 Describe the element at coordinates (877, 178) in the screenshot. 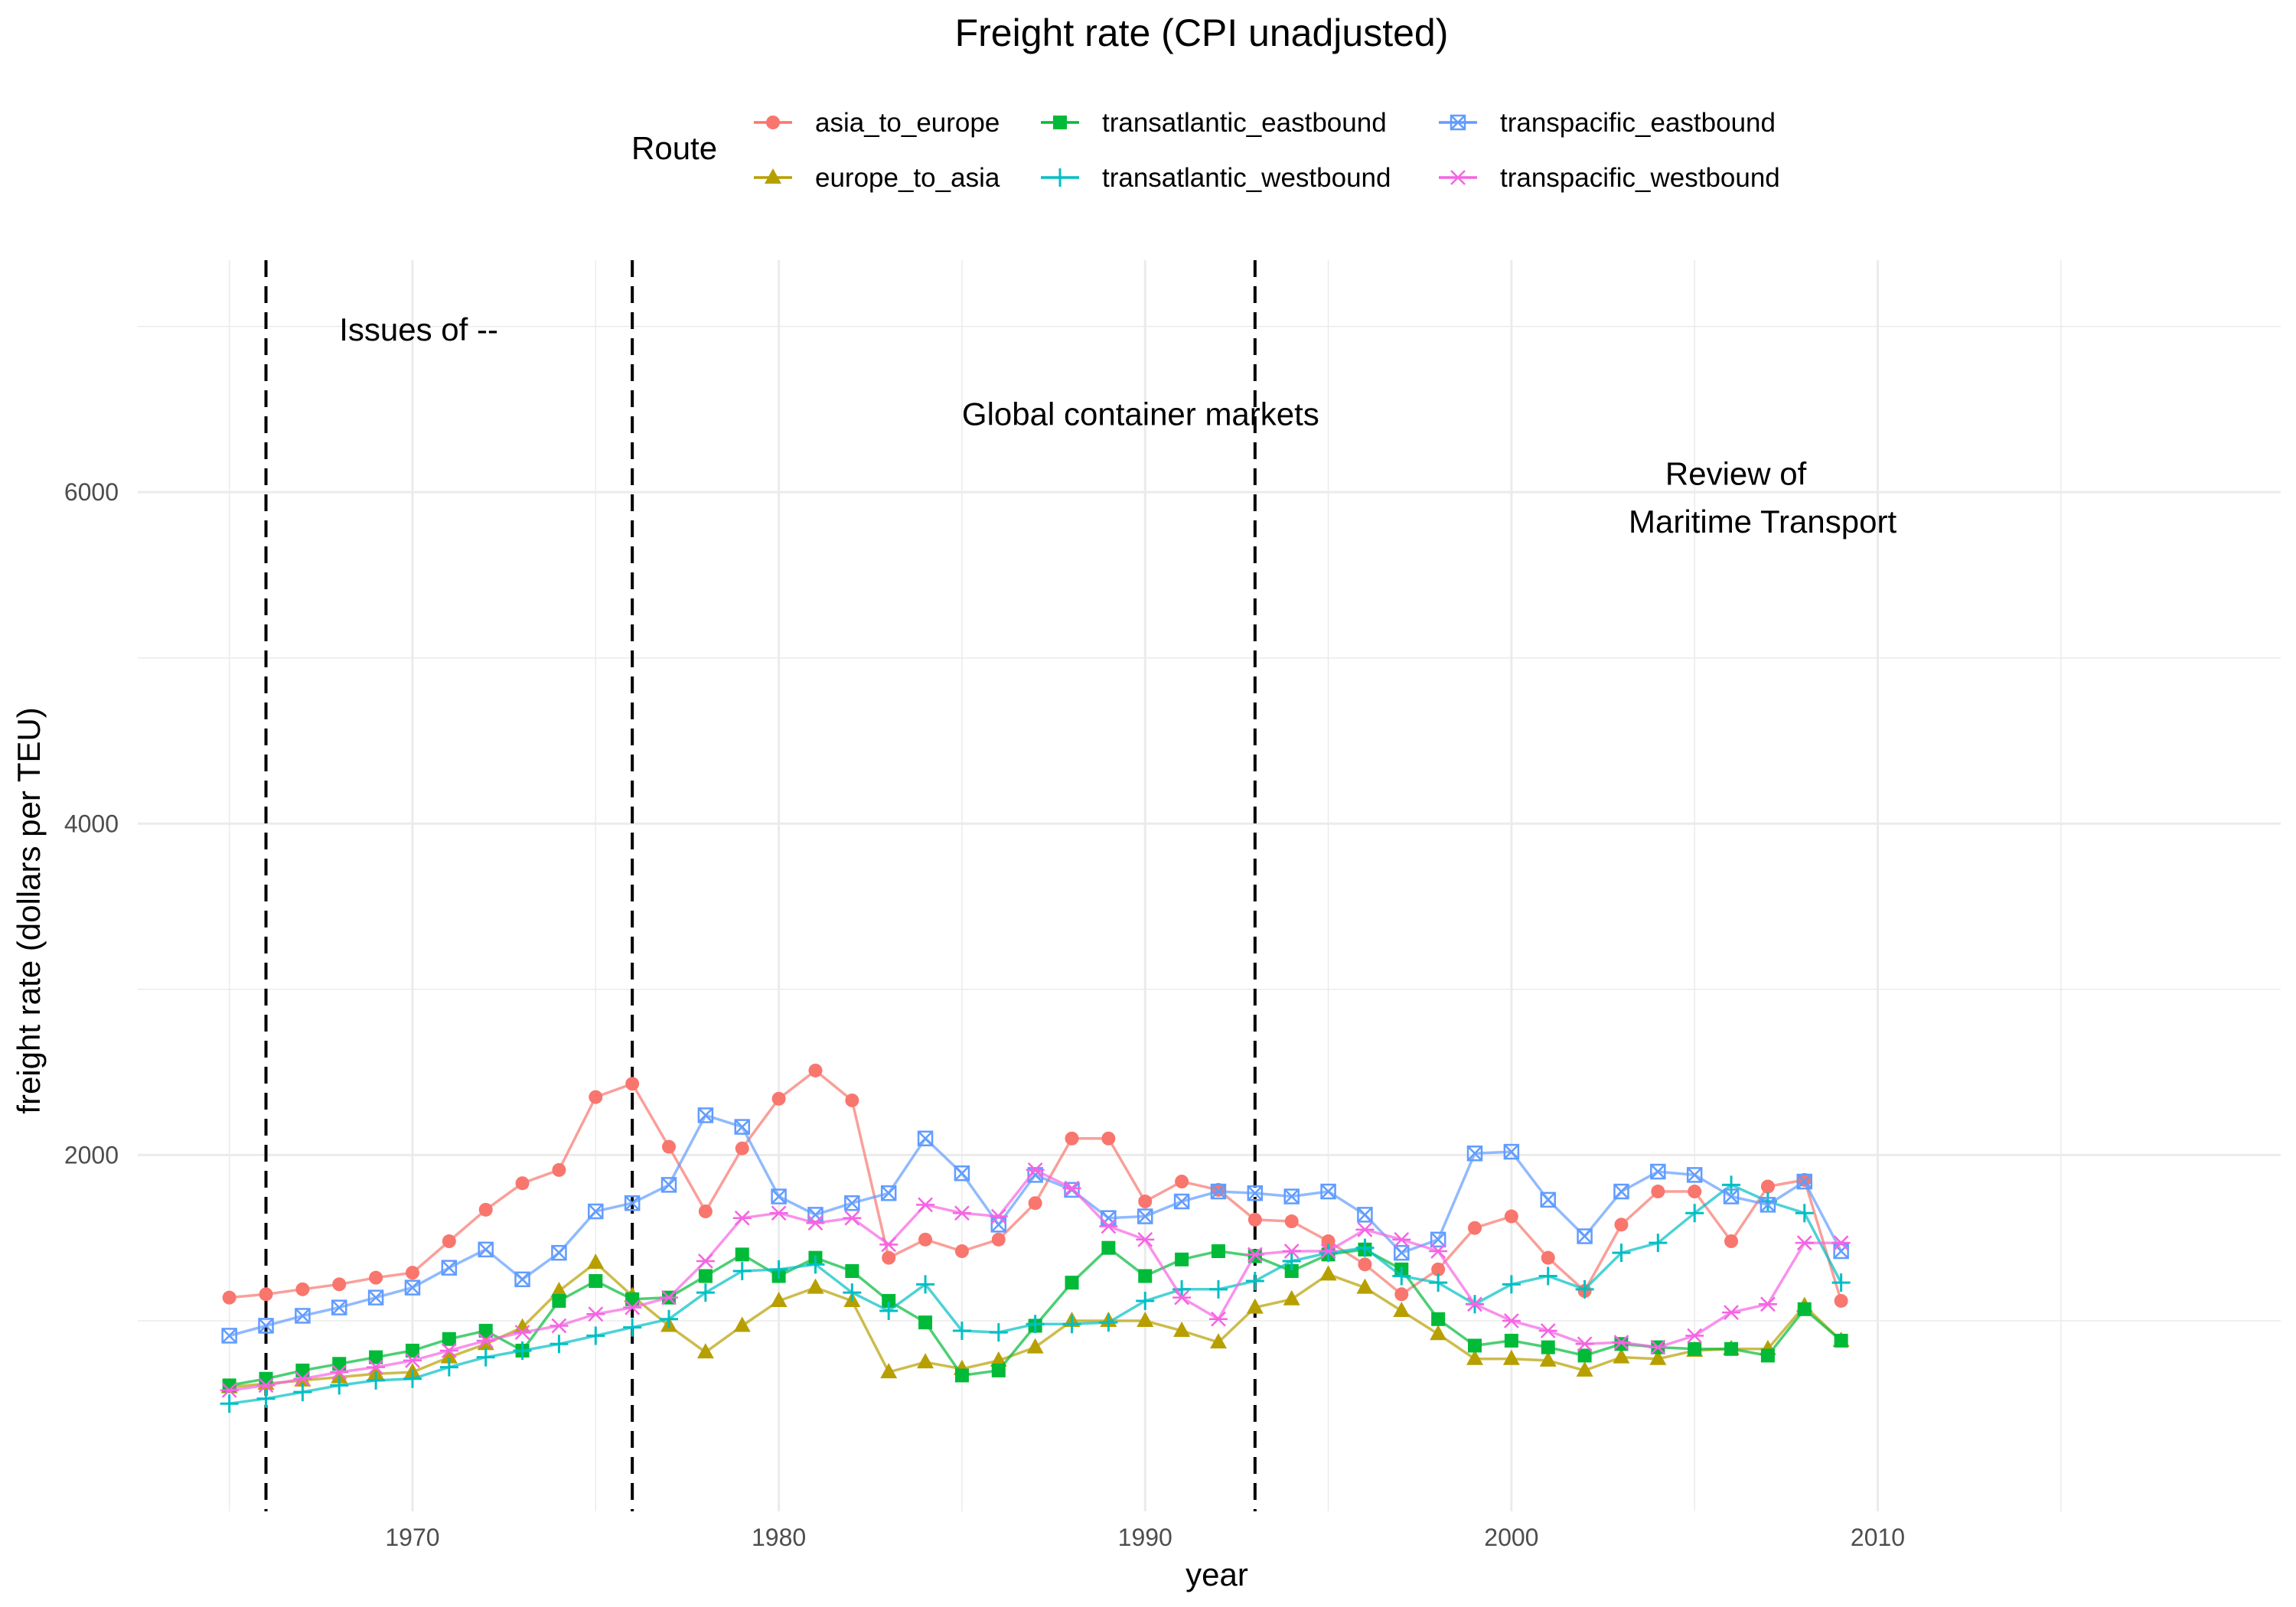

I see `legend-item-europe-to-asia: europe_to_asia` at that location.